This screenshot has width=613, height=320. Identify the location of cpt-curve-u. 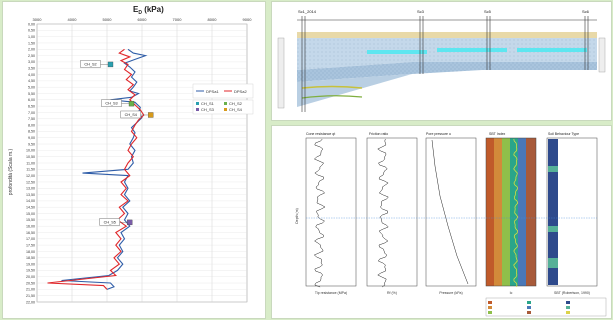
(450, 212).